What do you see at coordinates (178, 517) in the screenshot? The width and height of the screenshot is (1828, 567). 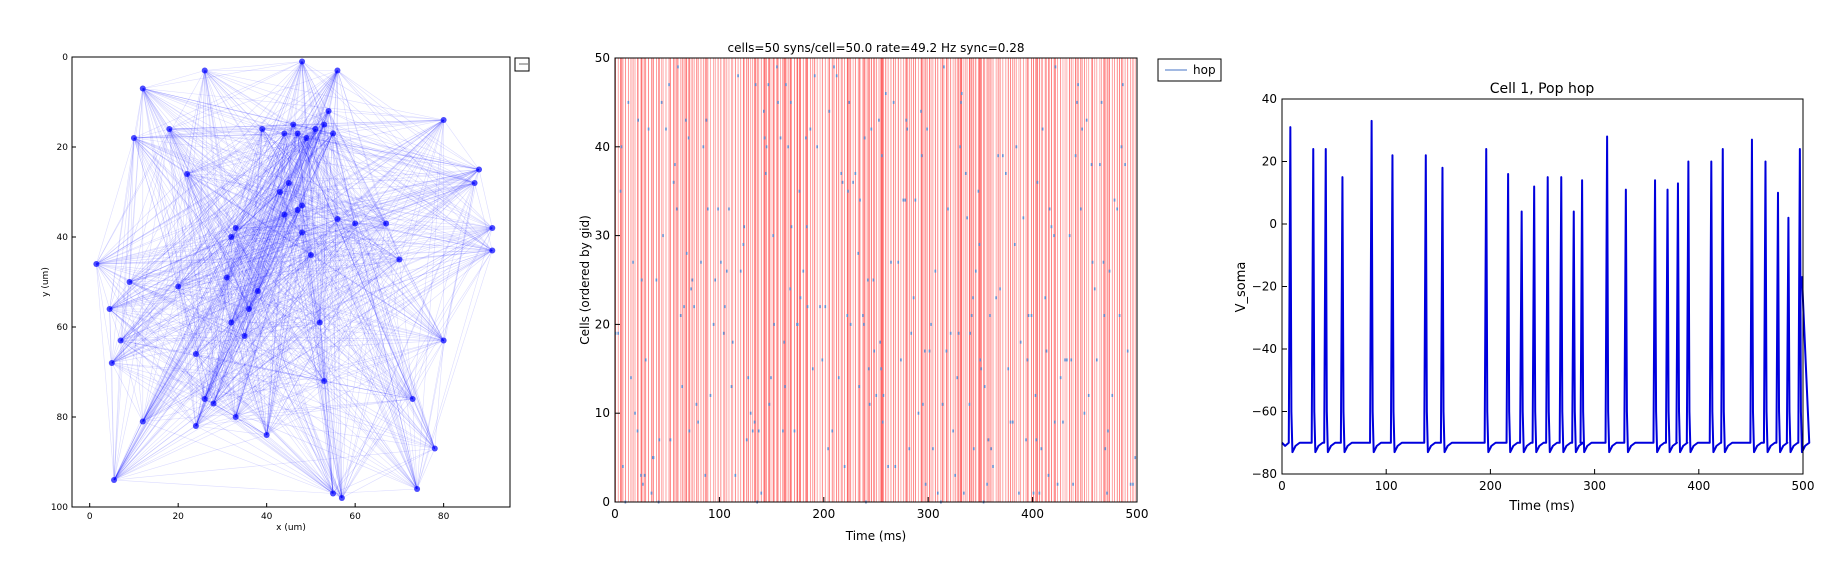 I see `network-x-tick-label: 20` at bounding box center [178, 517].